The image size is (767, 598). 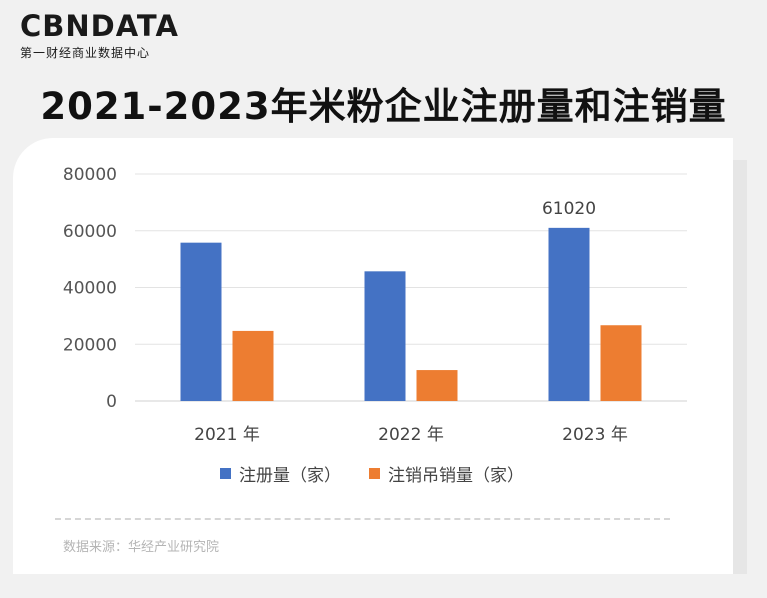 I want to click on chart-legend: 注册量（家） 注销吊销量（家）, so click(x=372, y=473).